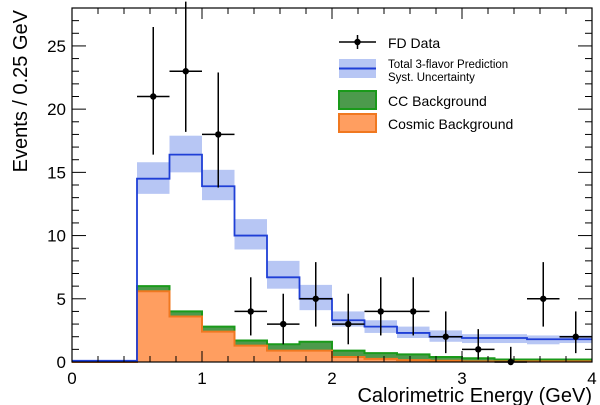  Describe the element at coordinates (56, 109) in the screenshot. I see `y-tick-label: 20` at that location.